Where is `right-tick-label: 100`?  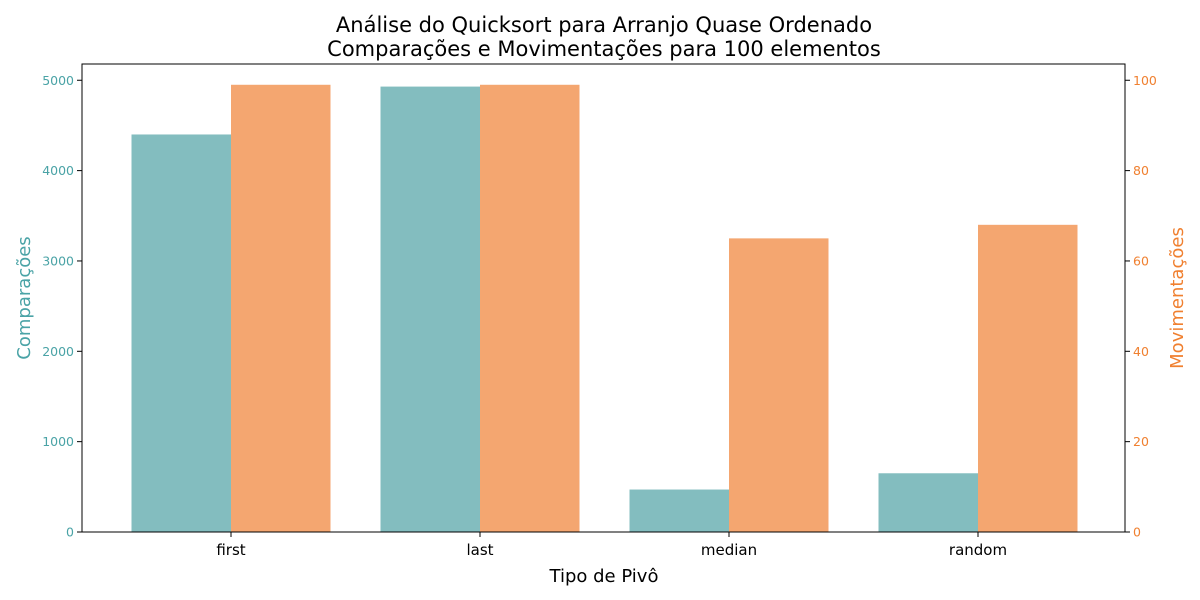 right-tick-label: 100 is located at coordinates (1145, 80).